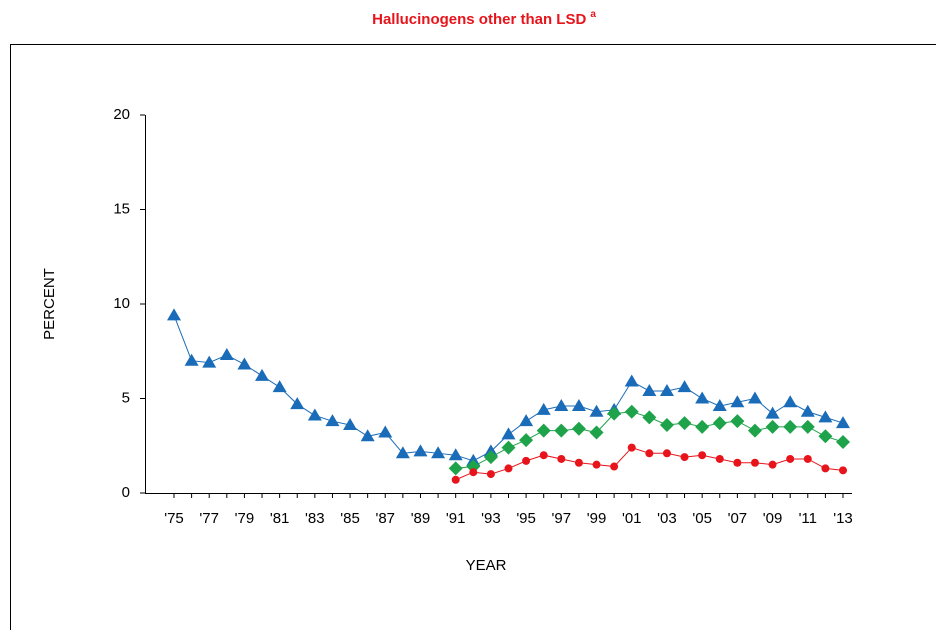 This screenshot has width=936, height=630. Describe the element at coordinates (121, 303) in the screenshot. I see `y-tick-label: 10` at that location.